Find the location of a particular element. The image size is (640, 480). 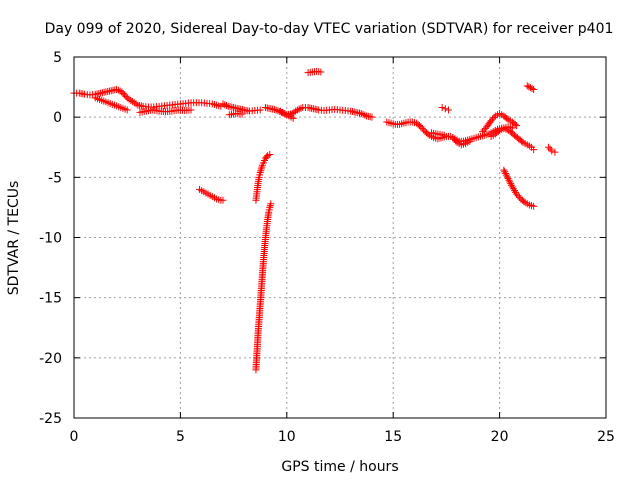

y-tick-label: -10 is located at coordinates (50, 239).